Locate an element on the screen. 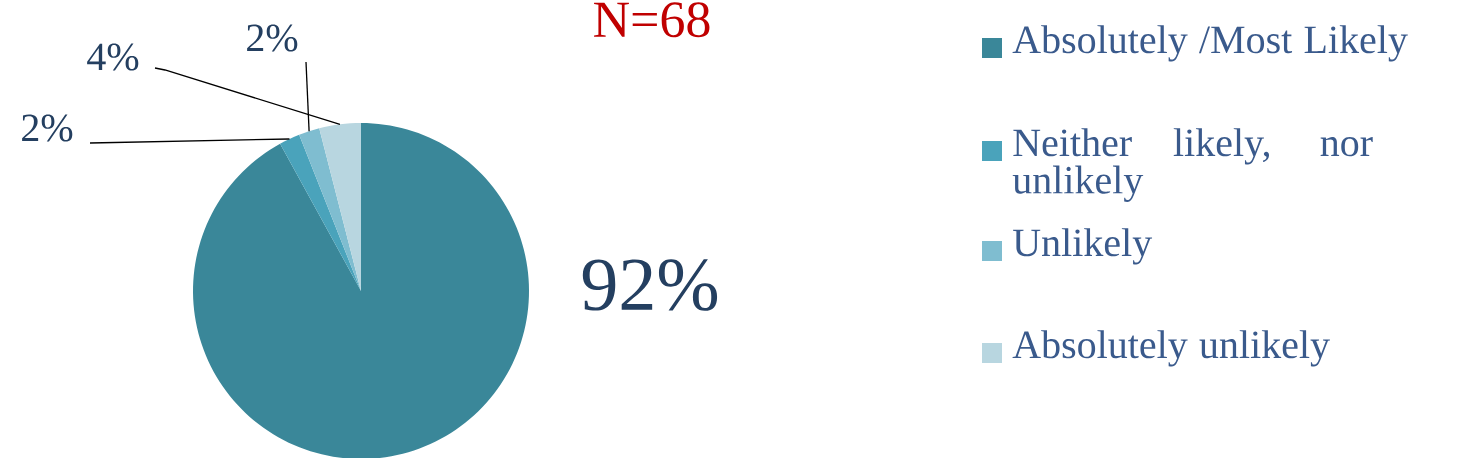 Image resolution: width=1475 pixels, height=458 pixels. data-label: 92% is located at coordinates (650, 285).